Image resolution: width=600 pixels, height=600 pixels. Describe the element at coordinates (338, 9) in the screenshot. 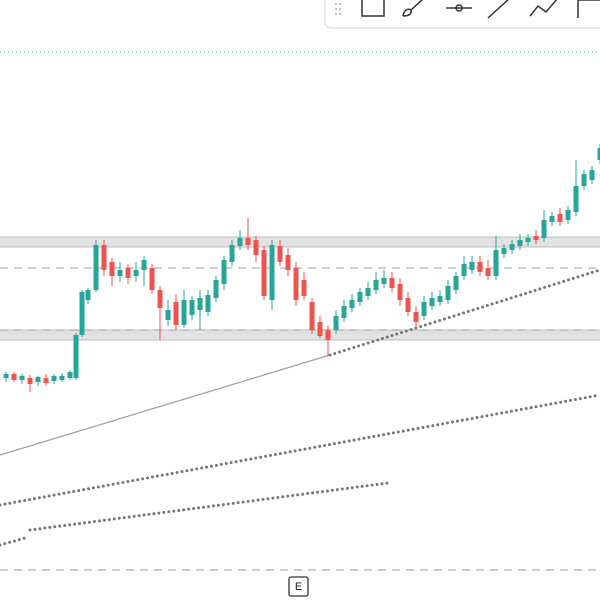

I see `drag-handle` at that location.